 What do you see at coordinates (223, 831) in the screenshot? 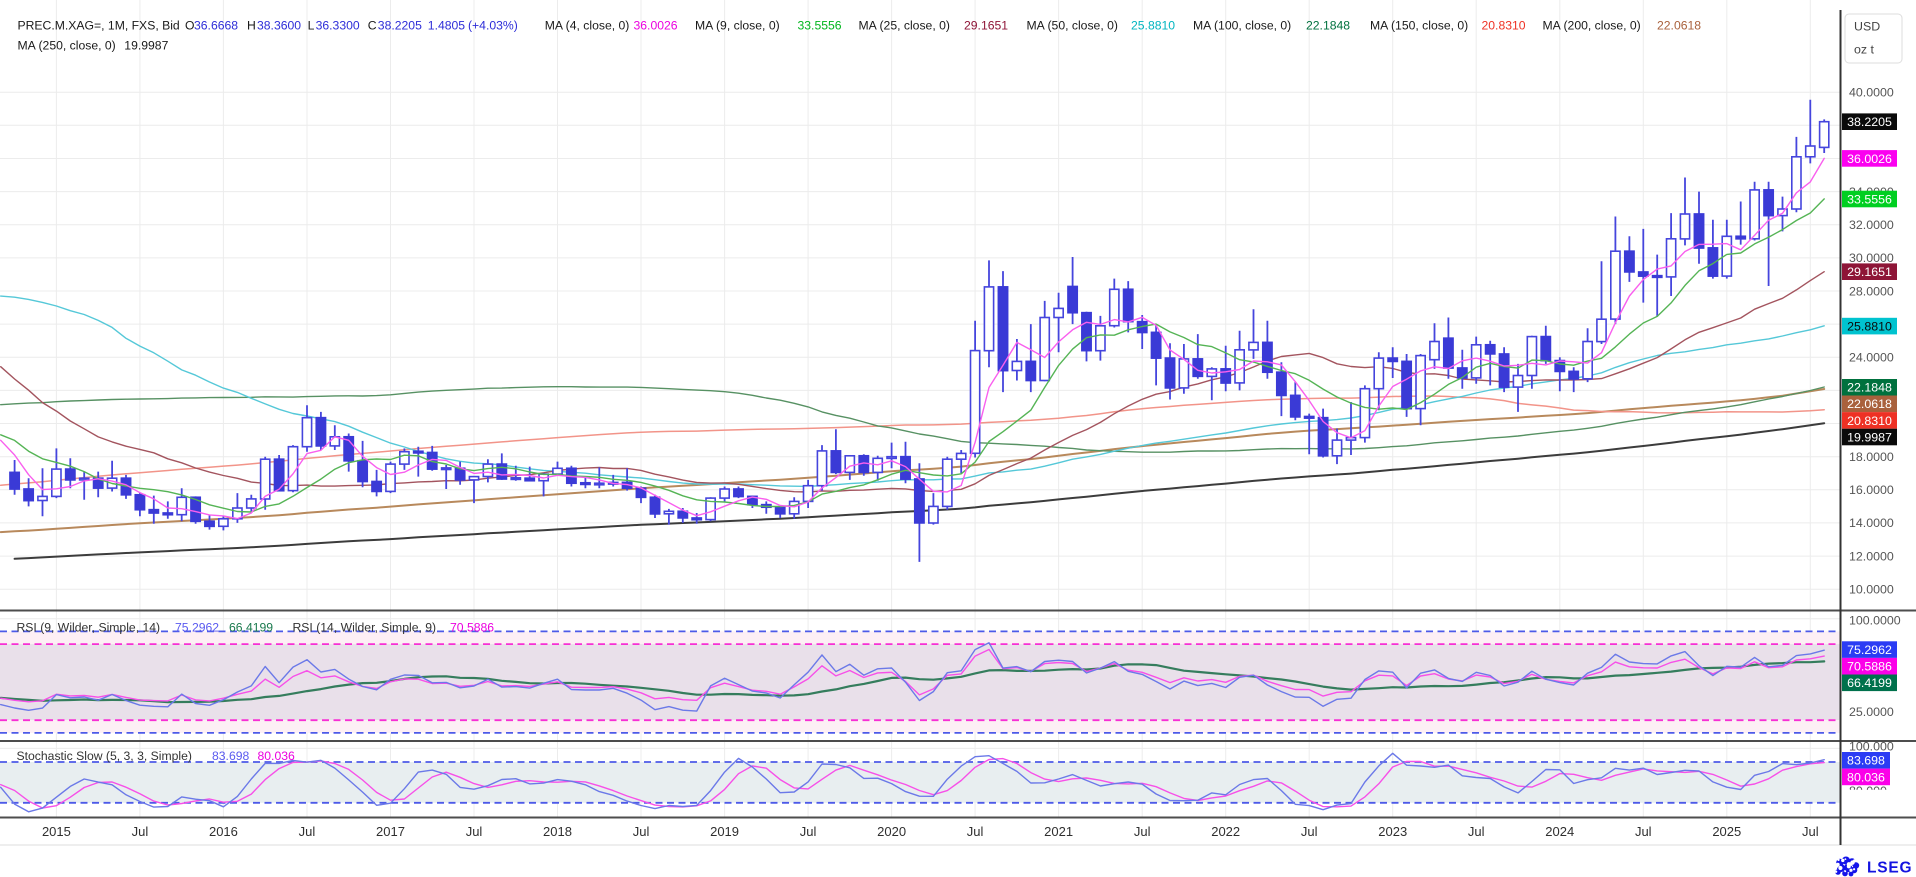
I see `svg-text: 2016` at bounding box center [223, 831].